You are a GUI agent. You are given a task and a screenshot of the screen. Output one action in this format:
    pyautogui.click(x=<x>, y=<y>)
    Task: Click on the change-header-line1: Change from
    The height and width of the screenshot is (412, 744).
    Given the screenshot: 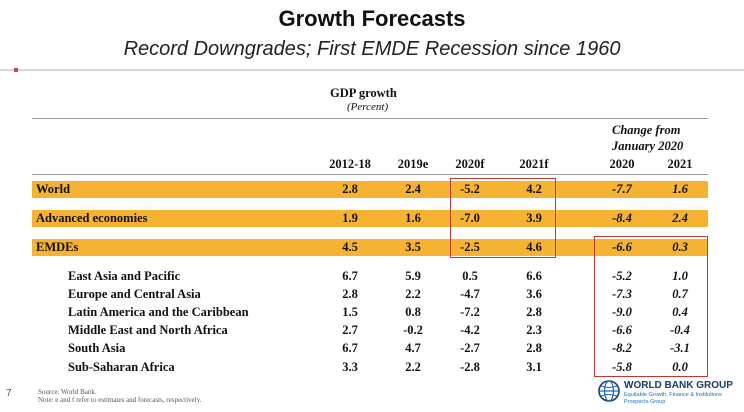 What is the action you would take?
    pyautogui.click(x=646, y=130)
    